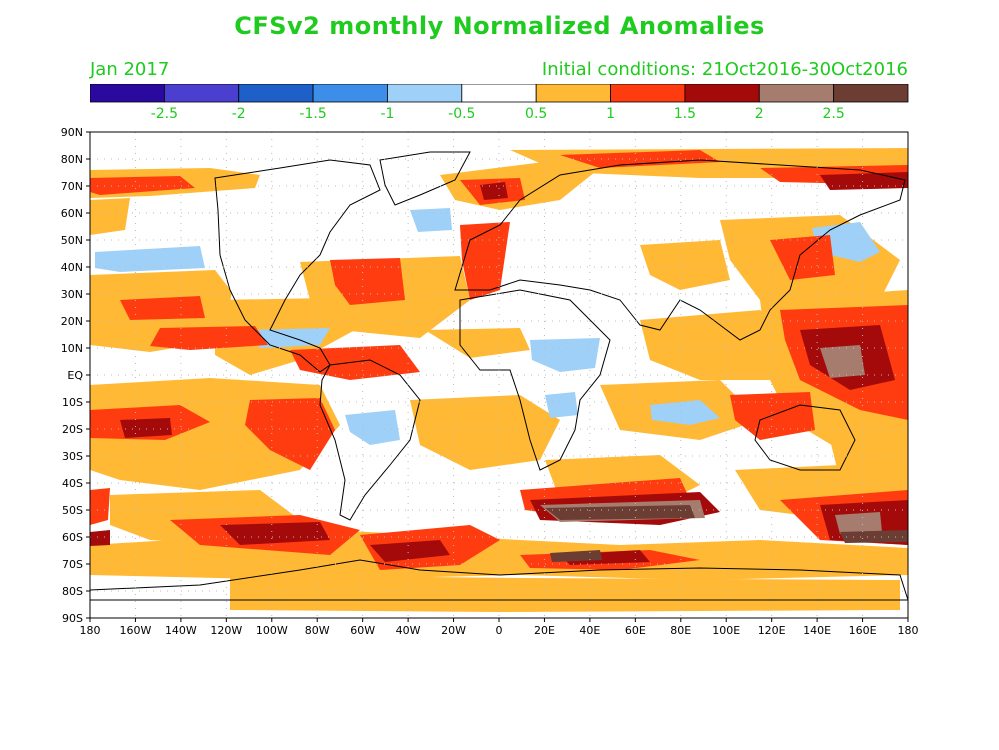 Image resolution: width=999 pixels, height=750 pixels. What do you see at coordinates (72, 321) in the screenshot?
I see `lat-label: 20N` at bounding box center [72, 321].